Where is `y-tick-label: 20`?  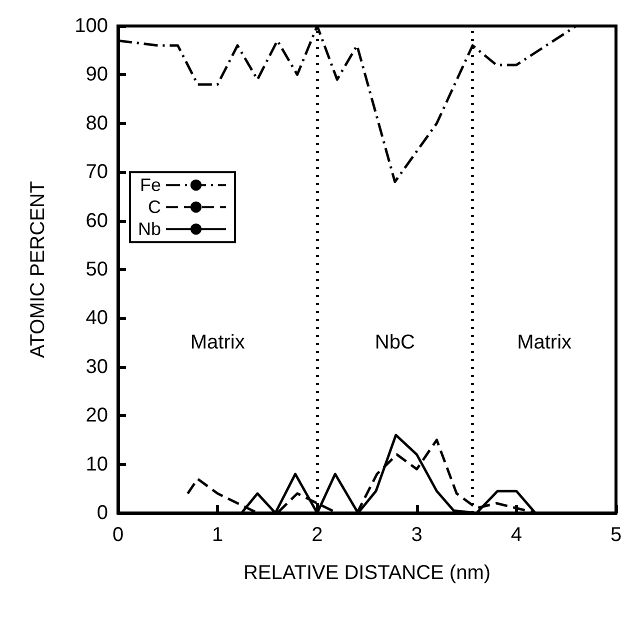
y-tick-label: 20 is located at coordinates (97, 415).